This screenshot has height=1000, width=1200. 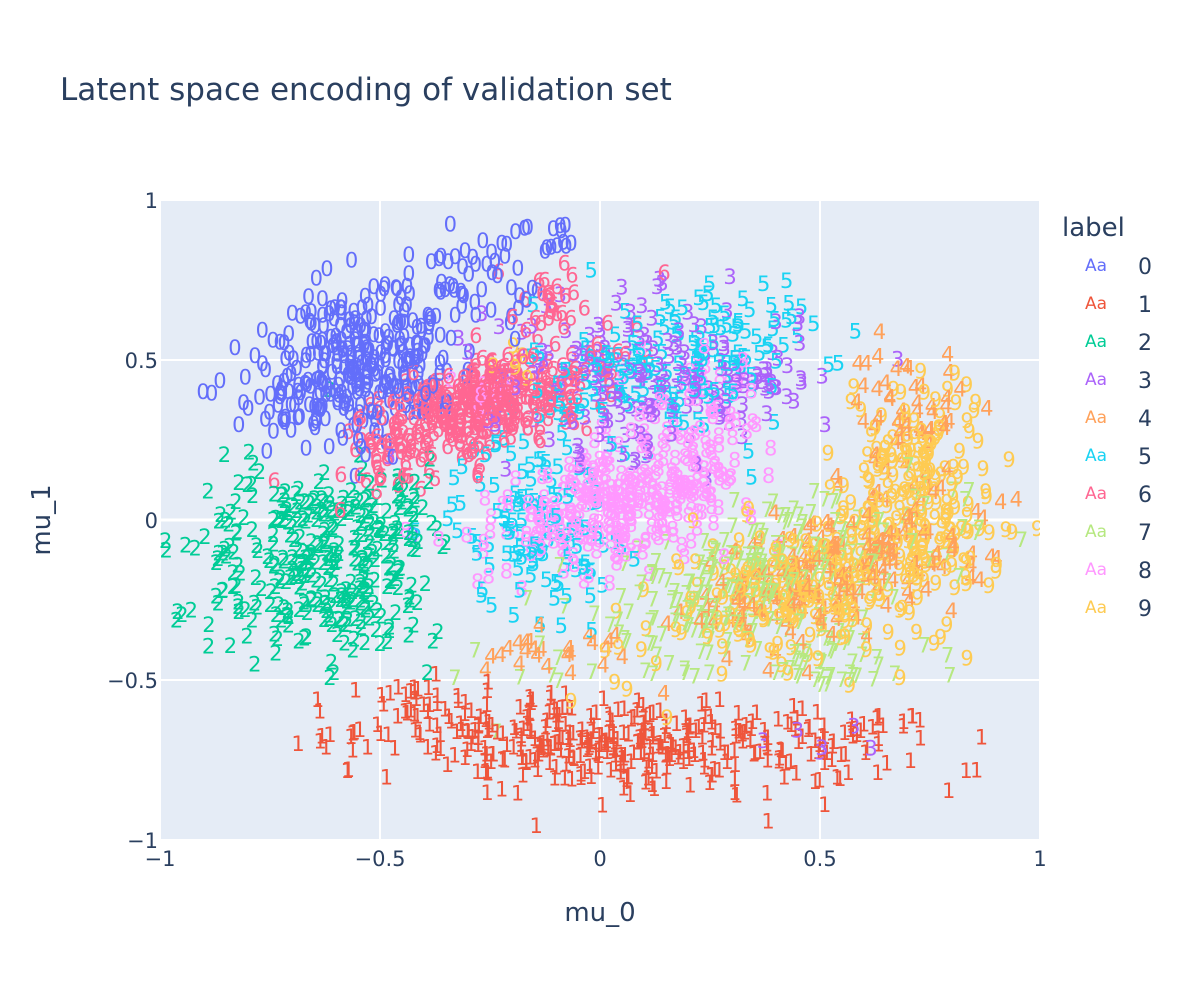 I want to click on legend-item-0: Aa 0, so click(x=1118, y=267).